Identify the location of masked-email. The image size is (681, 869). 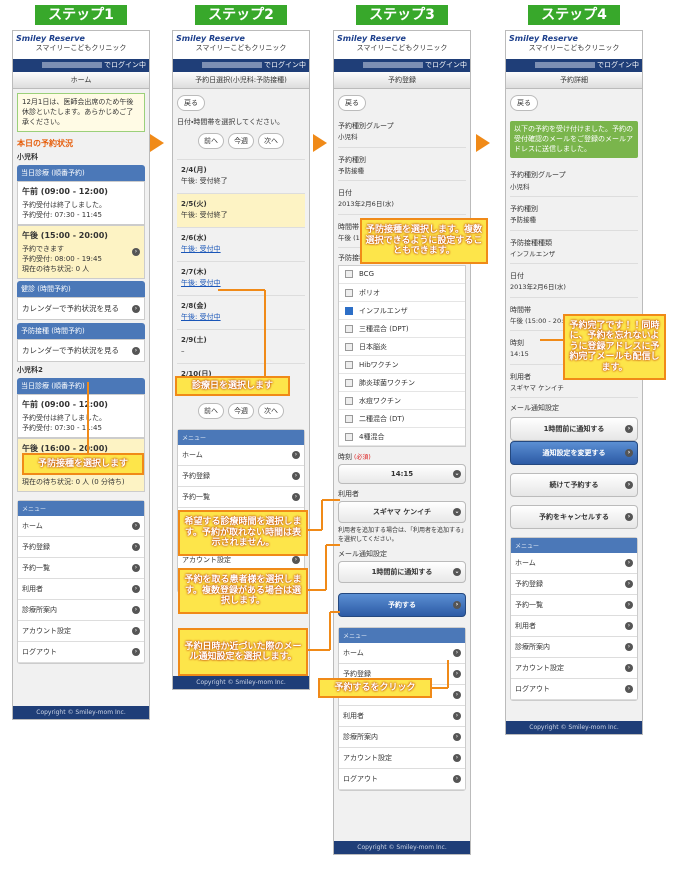
(72, 65).